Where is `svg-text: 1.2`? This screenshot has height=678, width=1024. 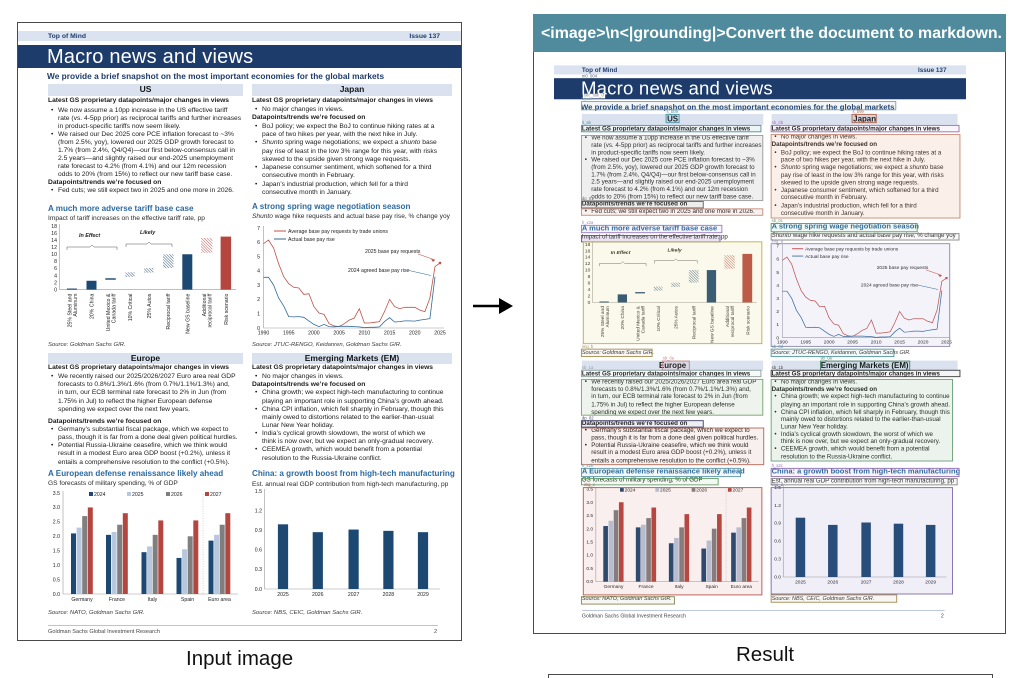 svg-text: 1.2 is located at coordinates (777, 505).